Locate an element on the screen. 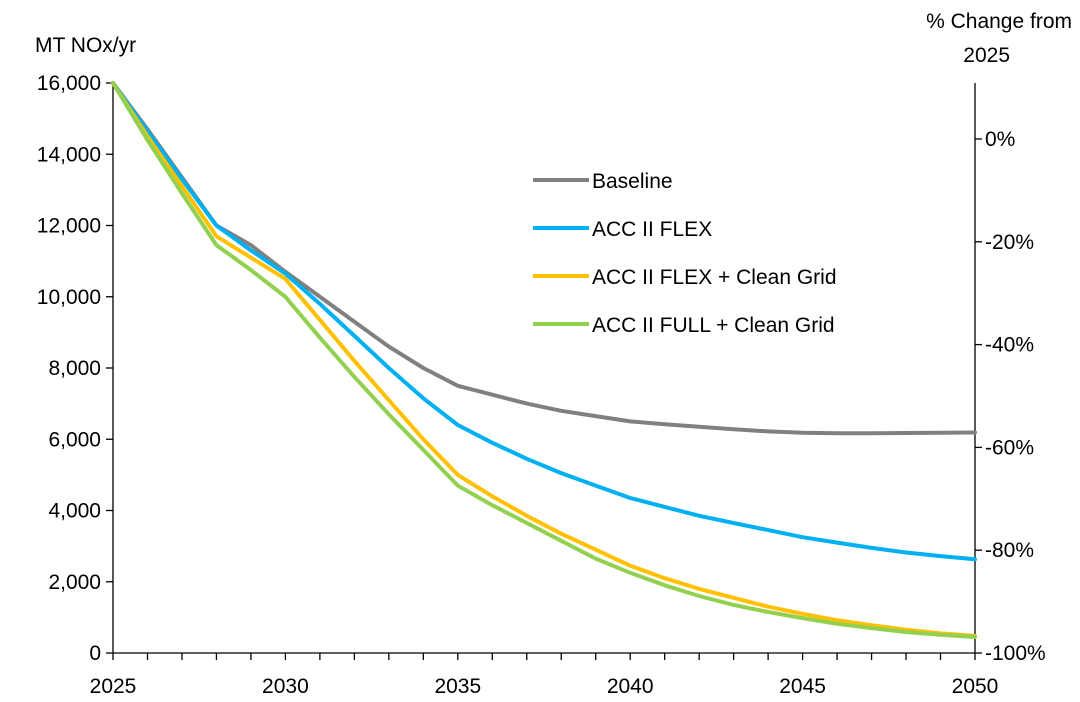  x-tick-label: 2040 is located at coordinates (630, 686).